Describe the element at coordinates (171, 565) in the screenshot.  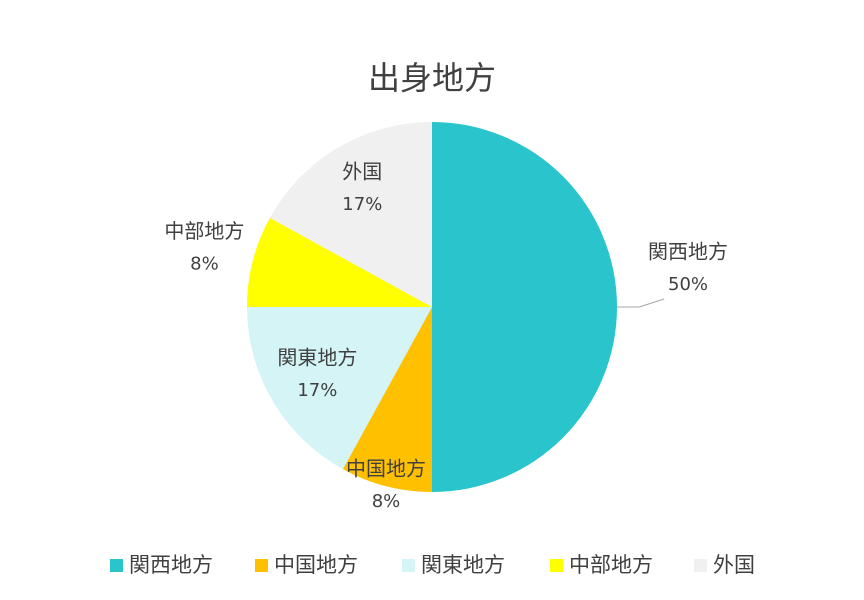
I see `legend-label: 関西地方` at that location.